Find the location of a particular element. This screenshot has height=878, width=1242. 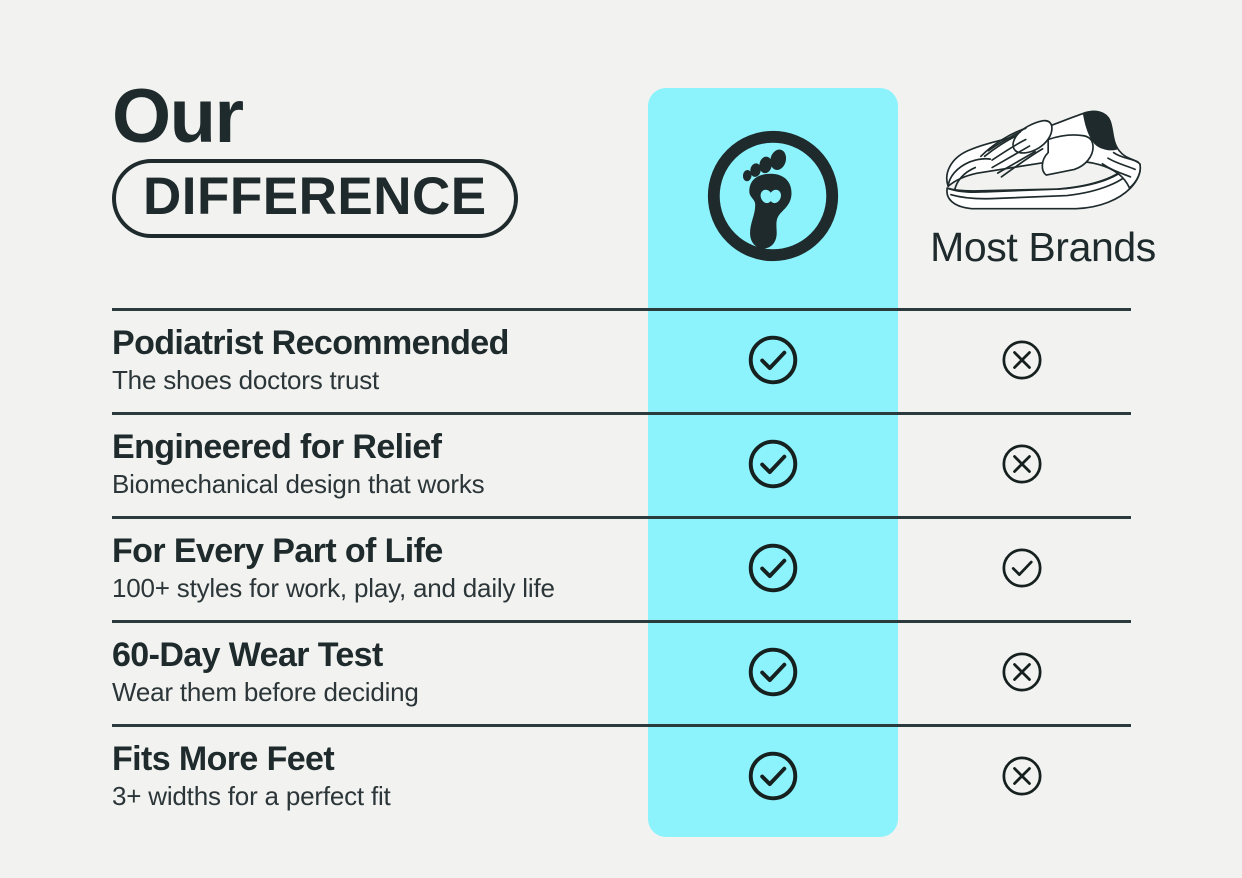

feature-subtitle: Wear them before deciding is located at coordinates (265, 691).